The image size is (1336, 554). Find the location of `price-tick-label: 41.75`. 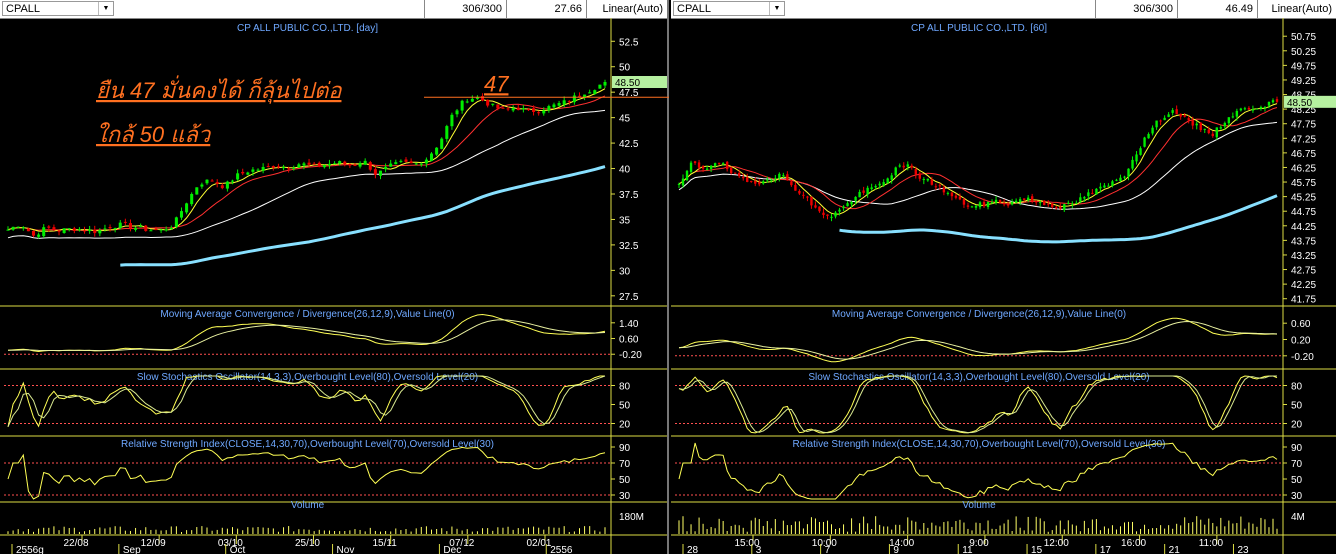

price-tick-label: 41.75 is located at coordinates (1303, 300).